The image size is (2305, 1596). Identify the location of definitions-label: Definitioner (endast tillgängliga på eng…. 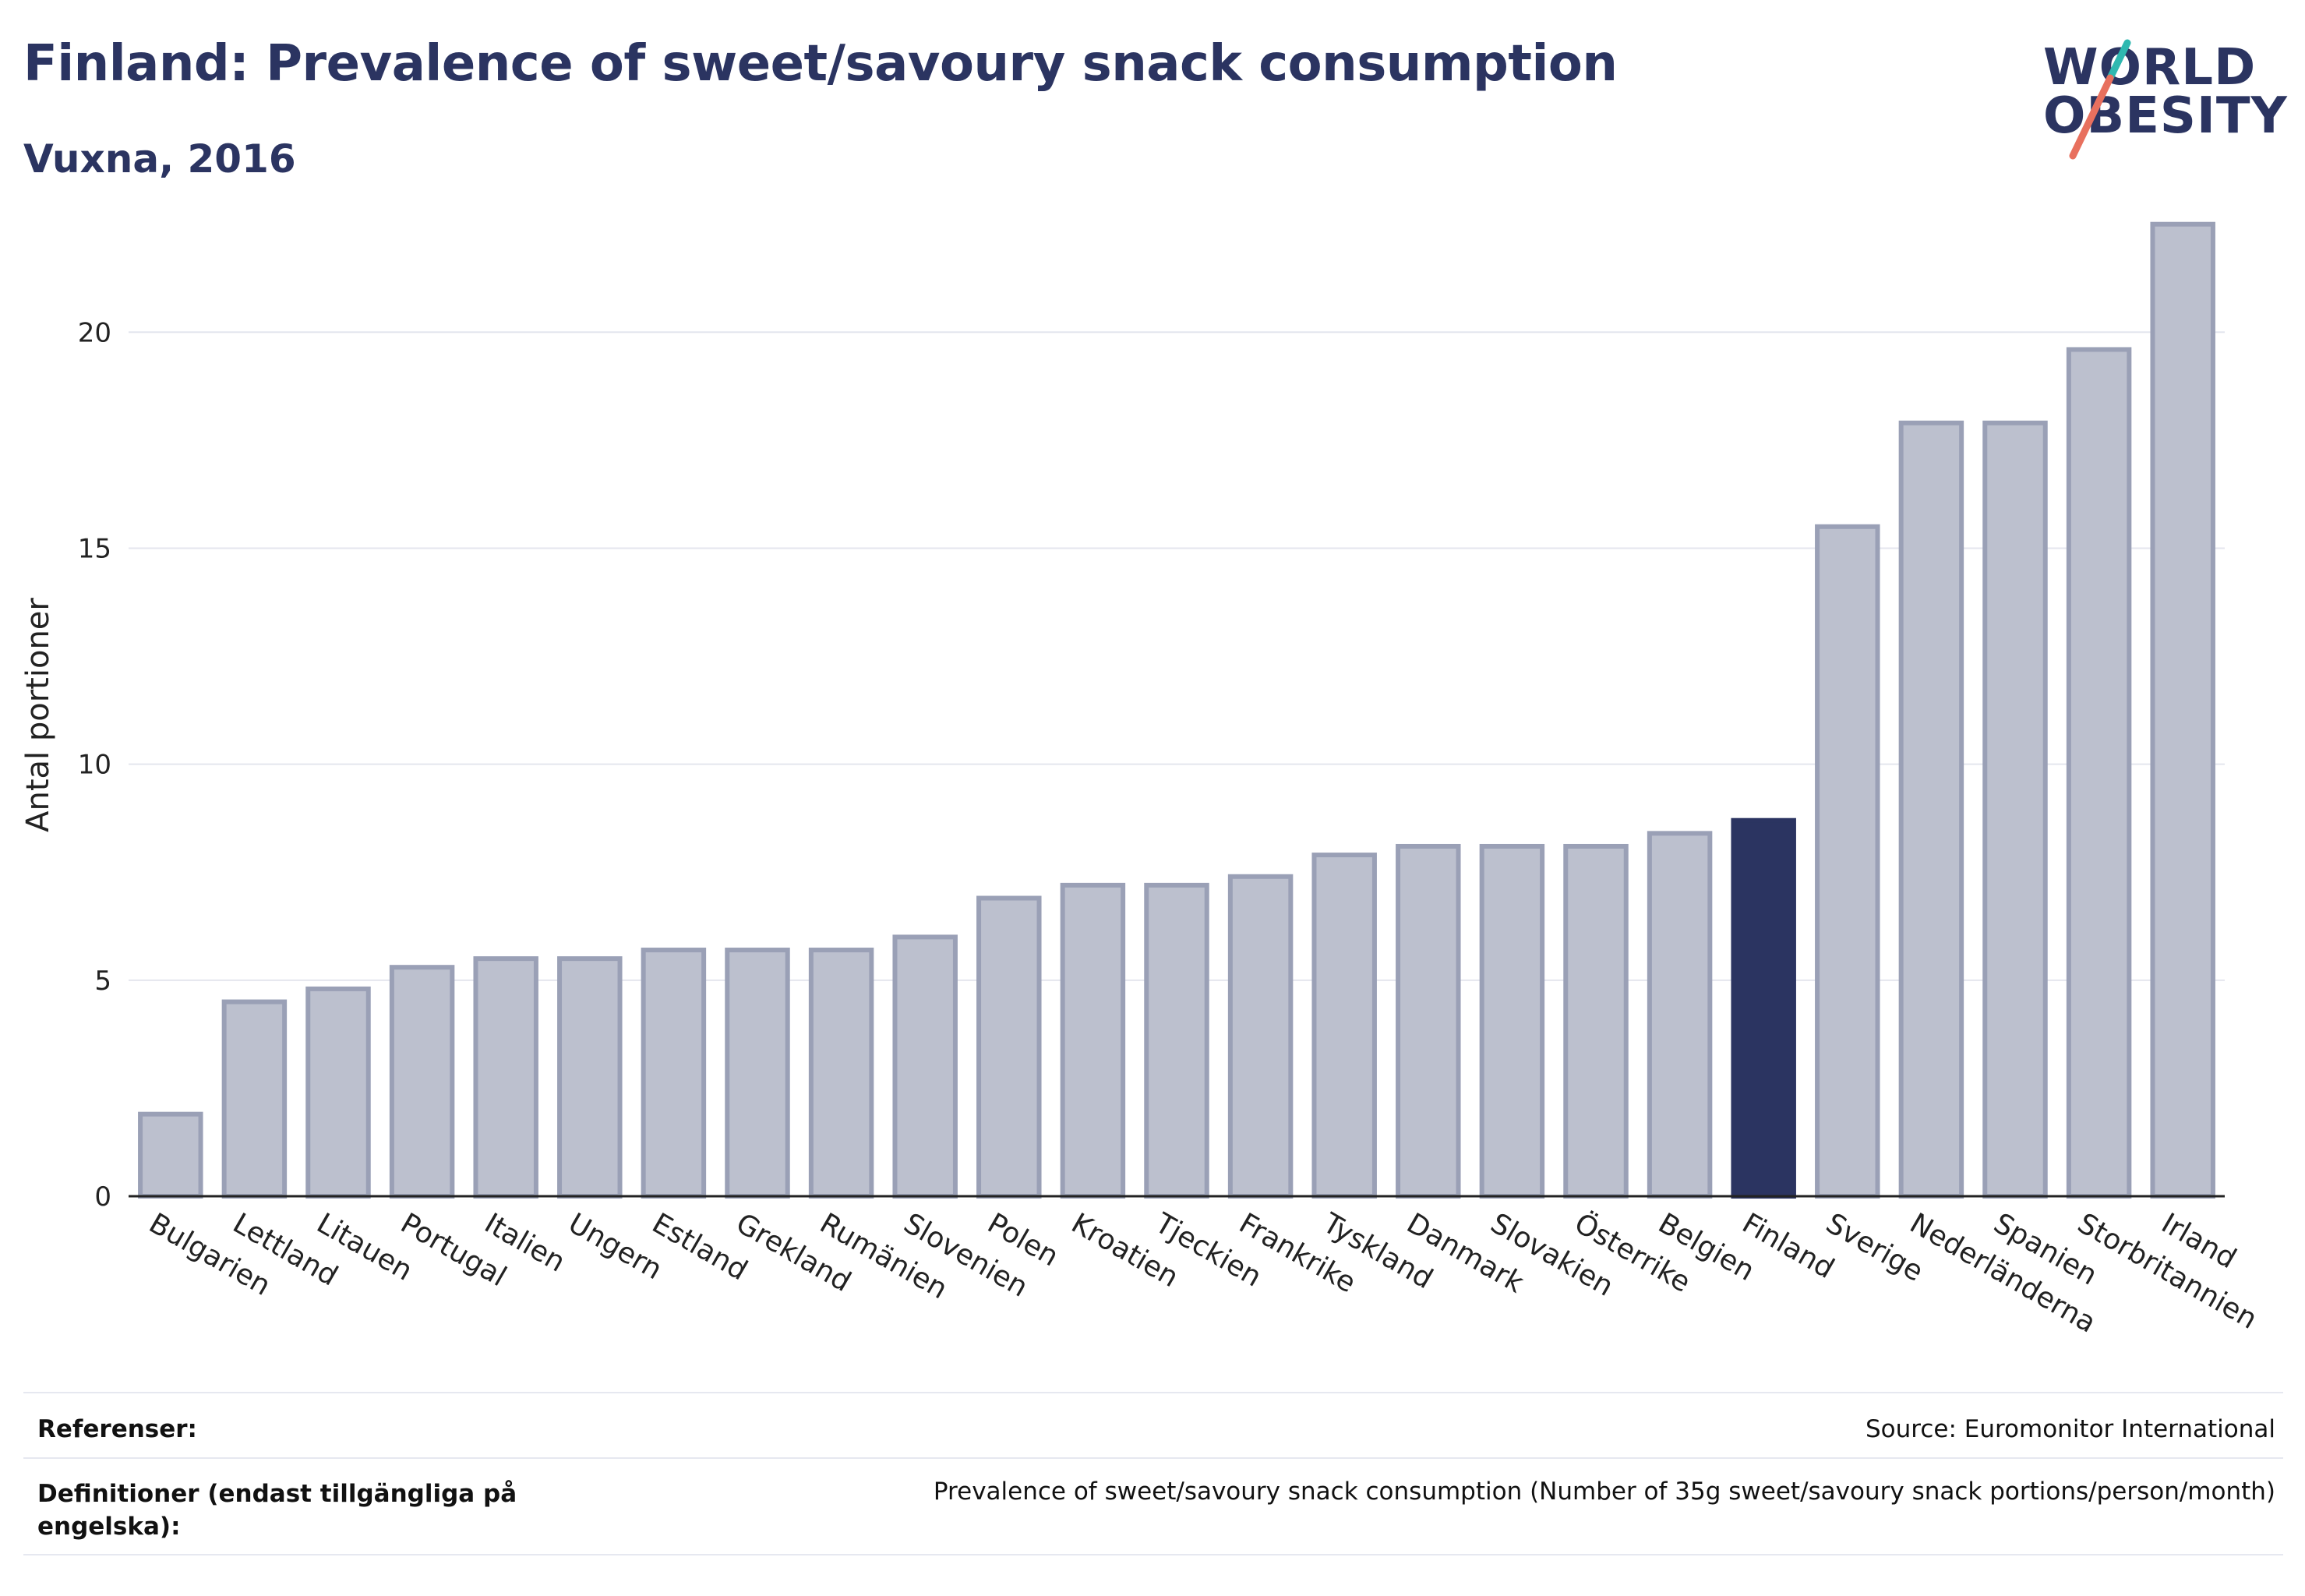
(277, 1510).